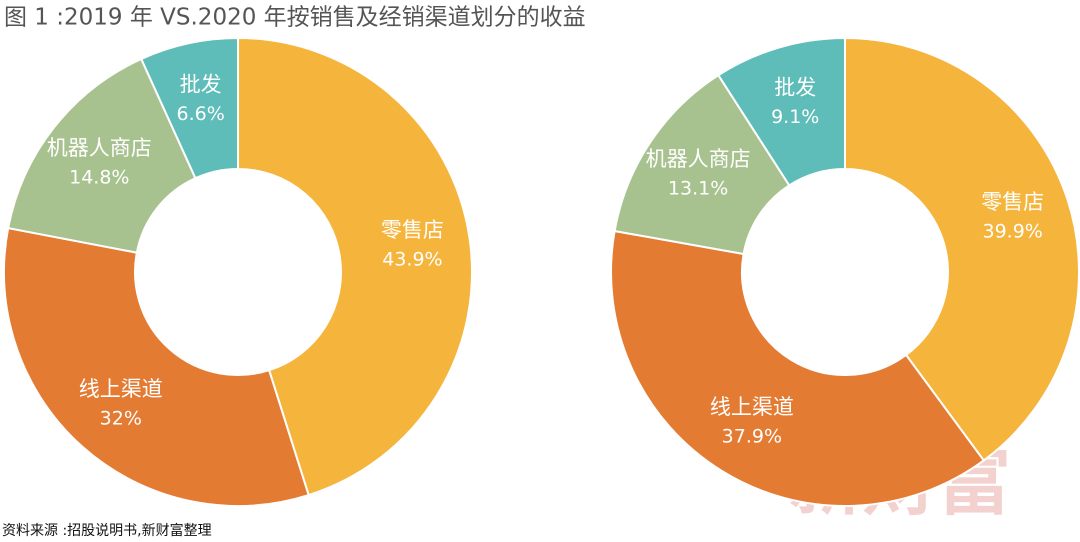 This screenshot has height=542, width=1080. I want to click on slice-value-label: 32%, so click(121, 418).